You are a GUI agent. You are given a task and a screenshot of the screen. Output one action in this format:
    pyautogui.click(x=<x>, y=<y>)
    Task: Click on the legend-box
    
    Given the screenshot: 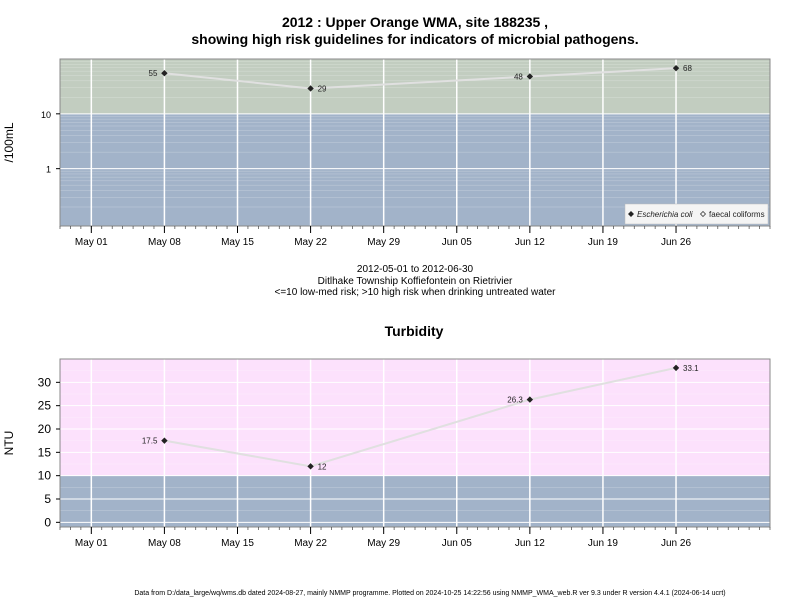 What is the action you would take?
    pyautogui.click(x=696, y=214)
    